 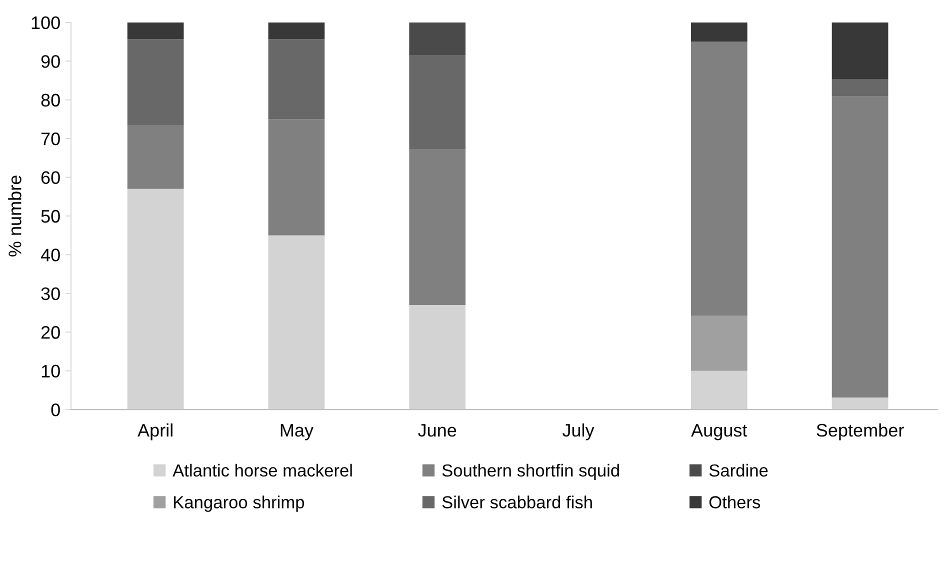 What do you see at coordinates (50, 139) in the screenshot?
I see `y-tick-label: 70` at bounding box center [50, 139].